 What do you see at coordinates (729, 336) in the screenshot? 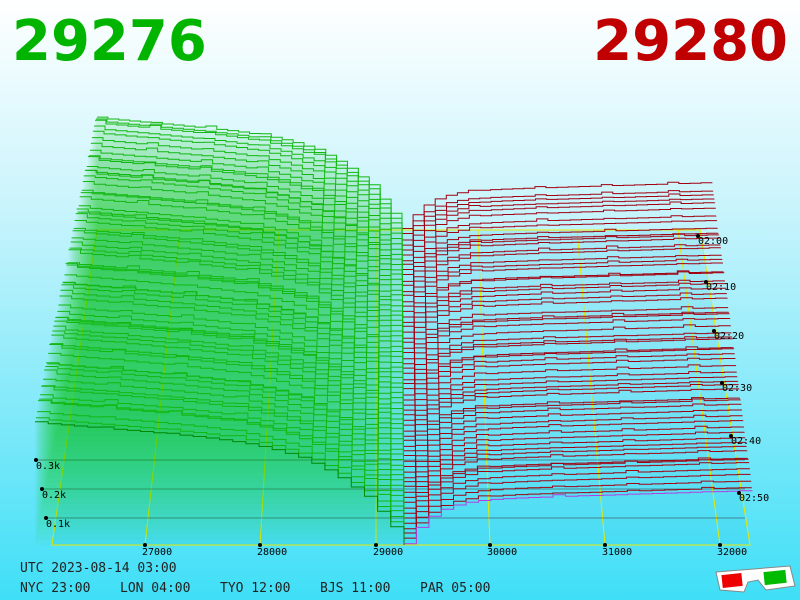
I see `time-label: 02:20` at bounding box center [729, 336].